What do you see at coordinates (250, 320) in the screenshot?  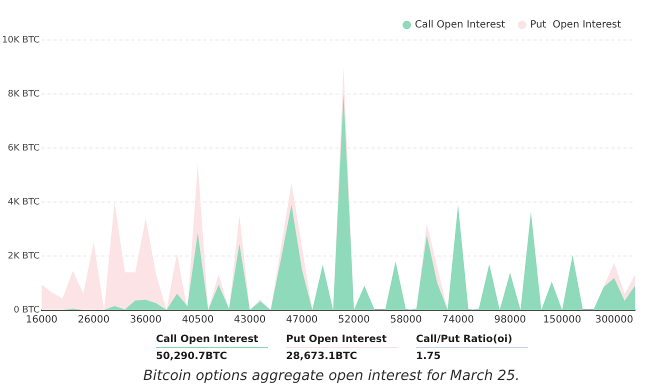 I see `x-tick-label: 43000` at bounding box center [250, 320].